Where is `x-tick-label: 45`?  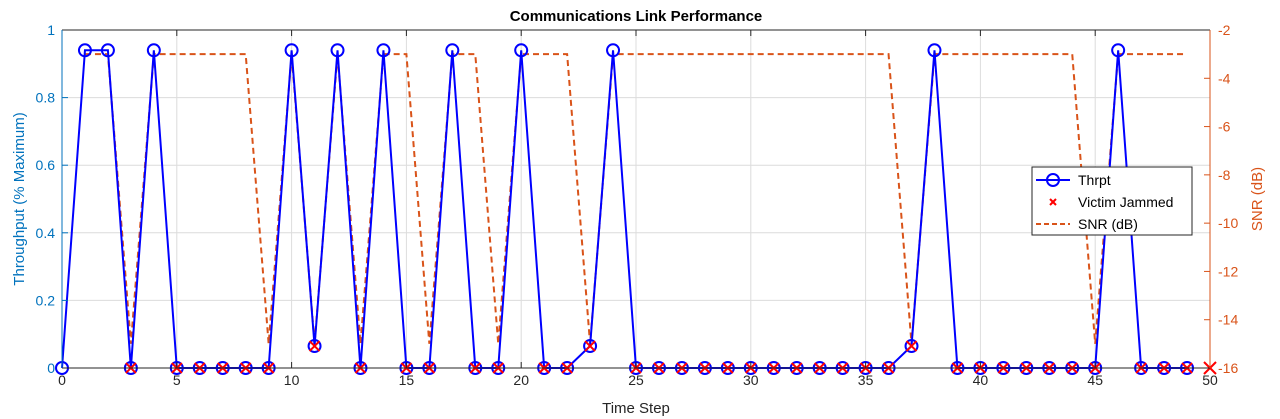 x-tick-label: 45 is located at coordinates (1095, 380).